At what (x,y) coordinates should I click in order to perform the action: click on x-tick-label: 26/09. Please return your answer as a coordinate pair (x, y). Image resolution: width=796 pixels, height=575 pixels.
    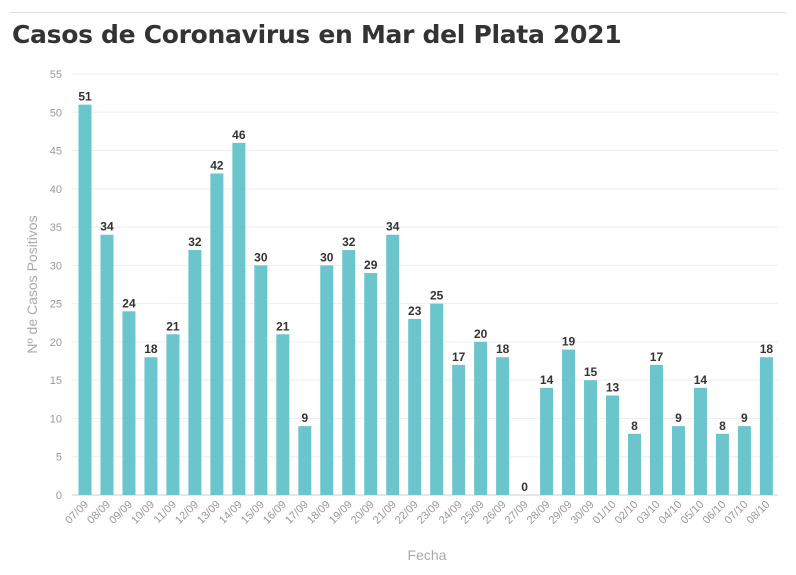
    Looking at the image, I should click on (495, 513).